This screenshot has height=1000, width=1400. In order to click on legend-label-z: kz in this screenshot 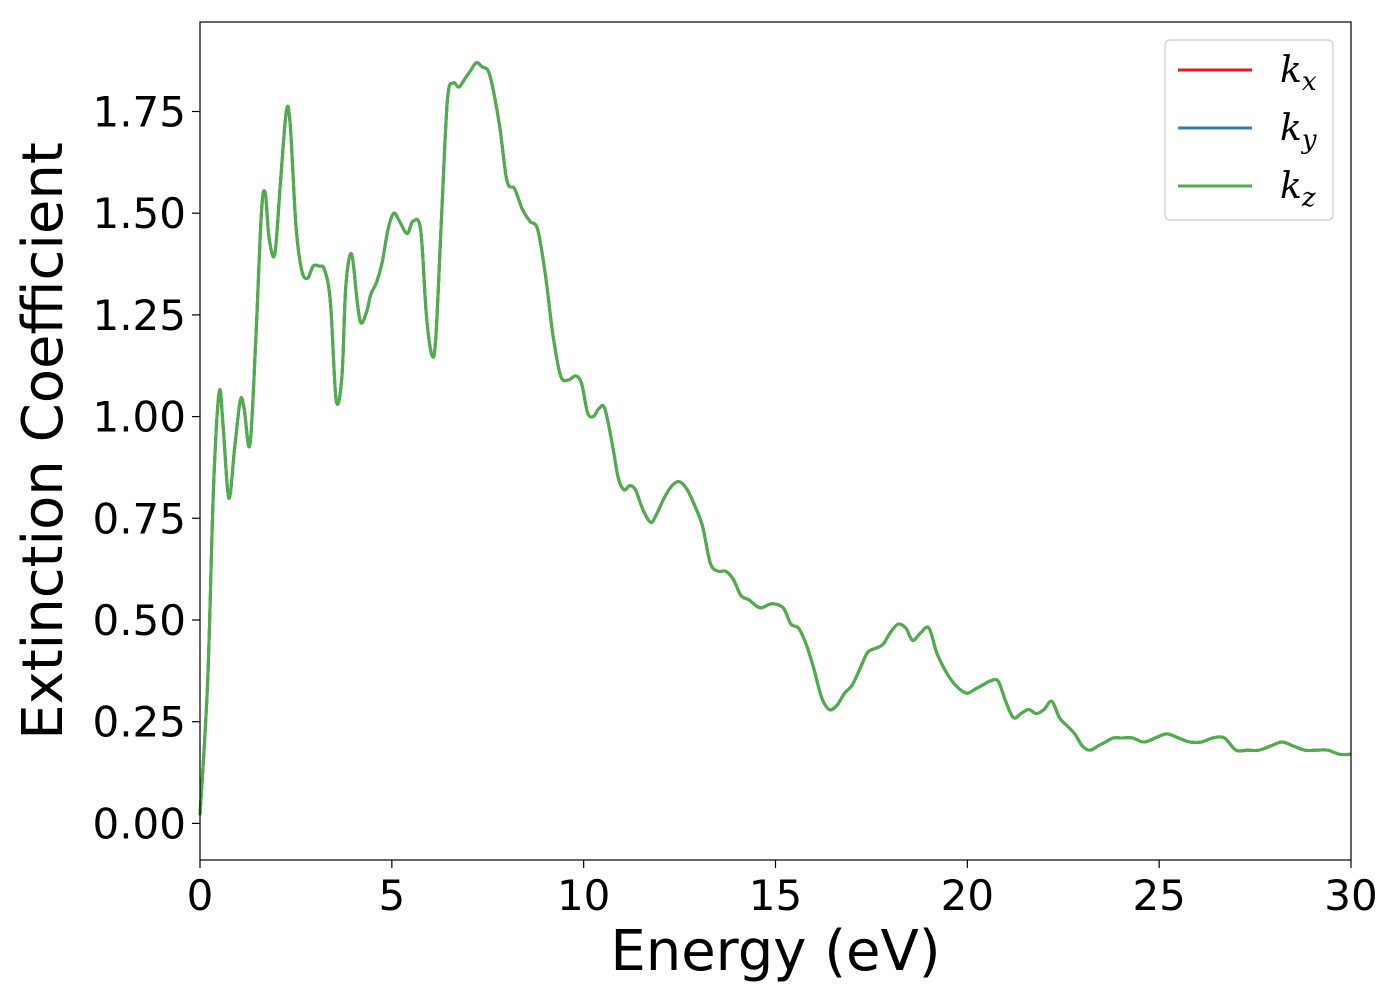, I will do `click(1298, 189)`.